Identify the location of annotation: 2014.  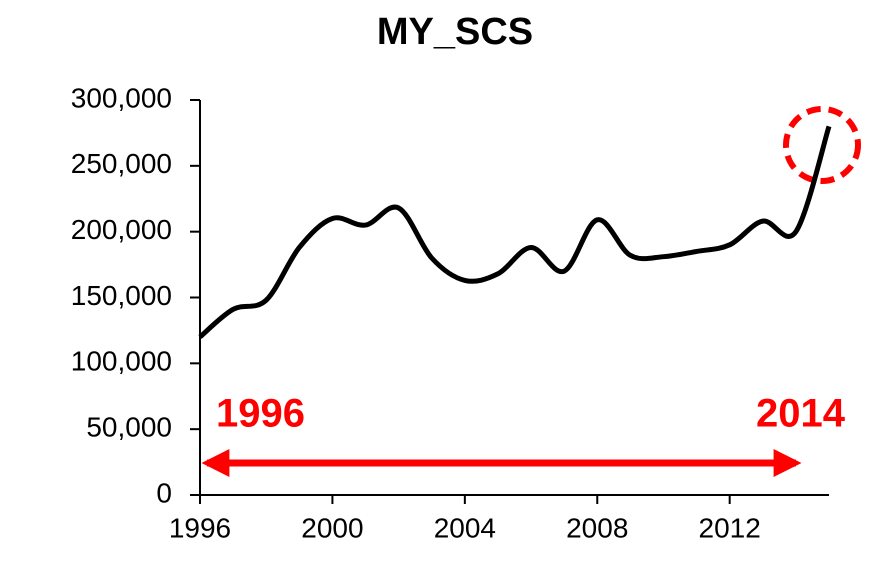
(801, 414).